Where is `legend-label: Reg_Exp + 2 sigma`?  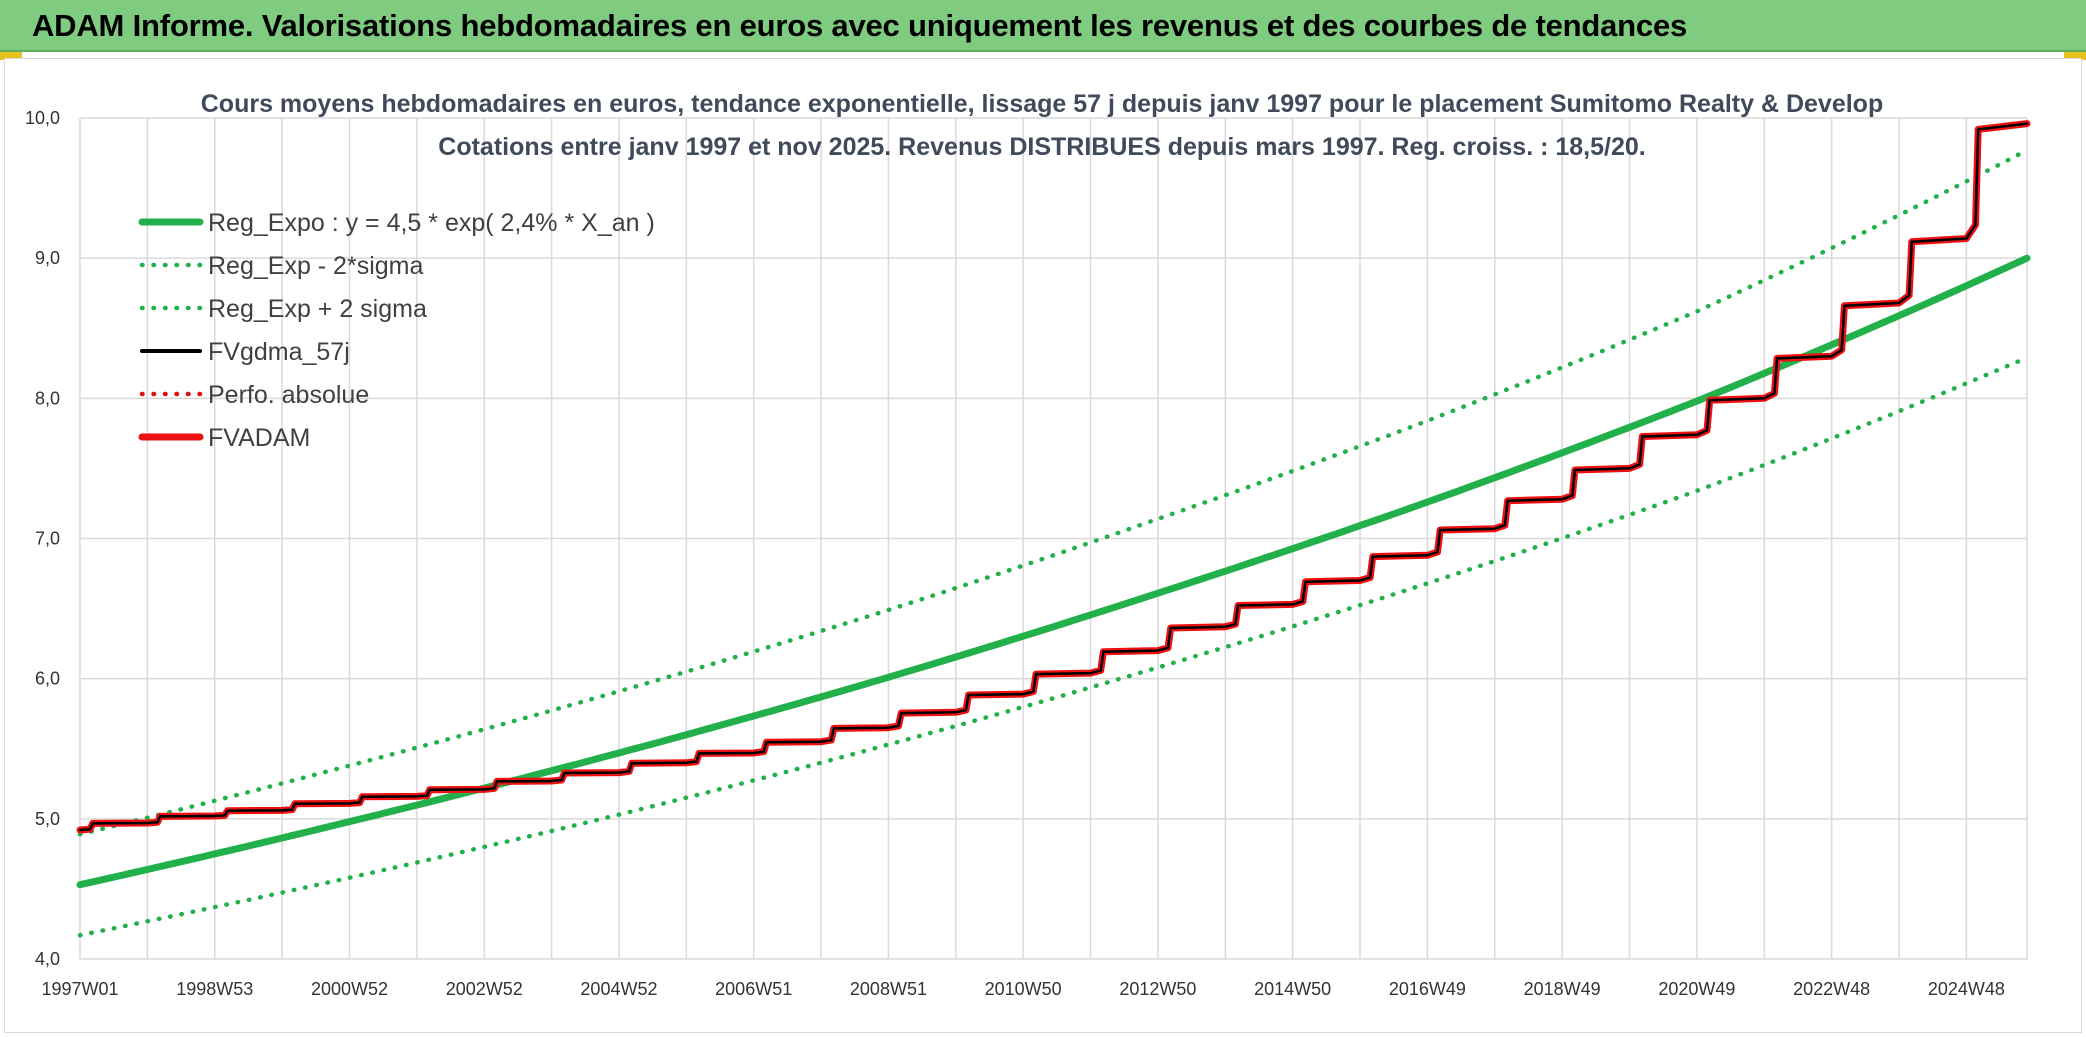
legend-label: Reg_Exp + 2 sigma is located at coordinates (317, 309).